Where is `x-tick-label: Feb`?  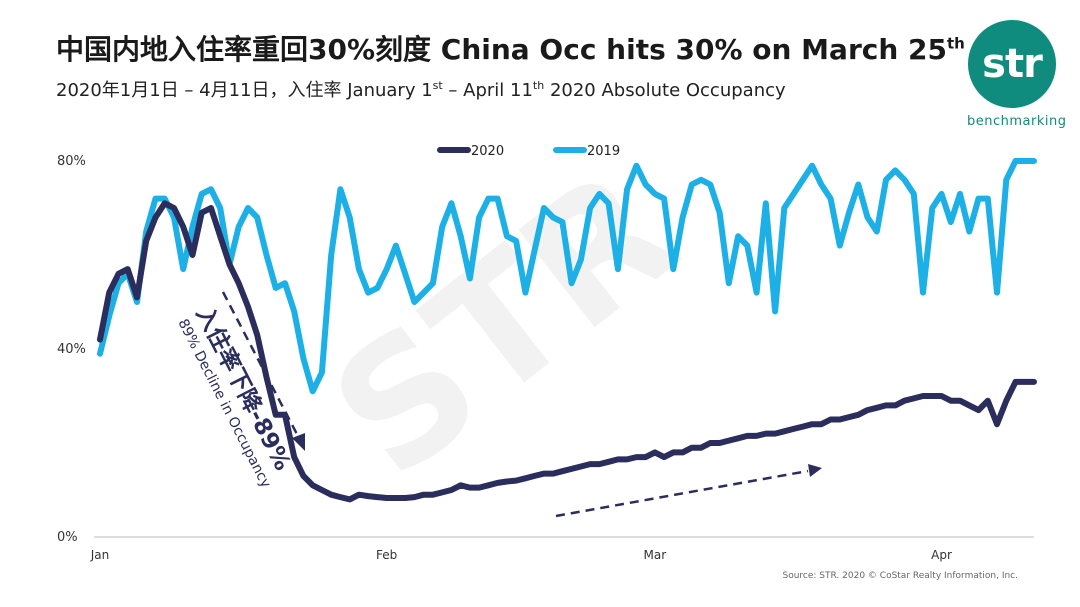 x-tick-label: Feb is located at coordinates (386, 555).